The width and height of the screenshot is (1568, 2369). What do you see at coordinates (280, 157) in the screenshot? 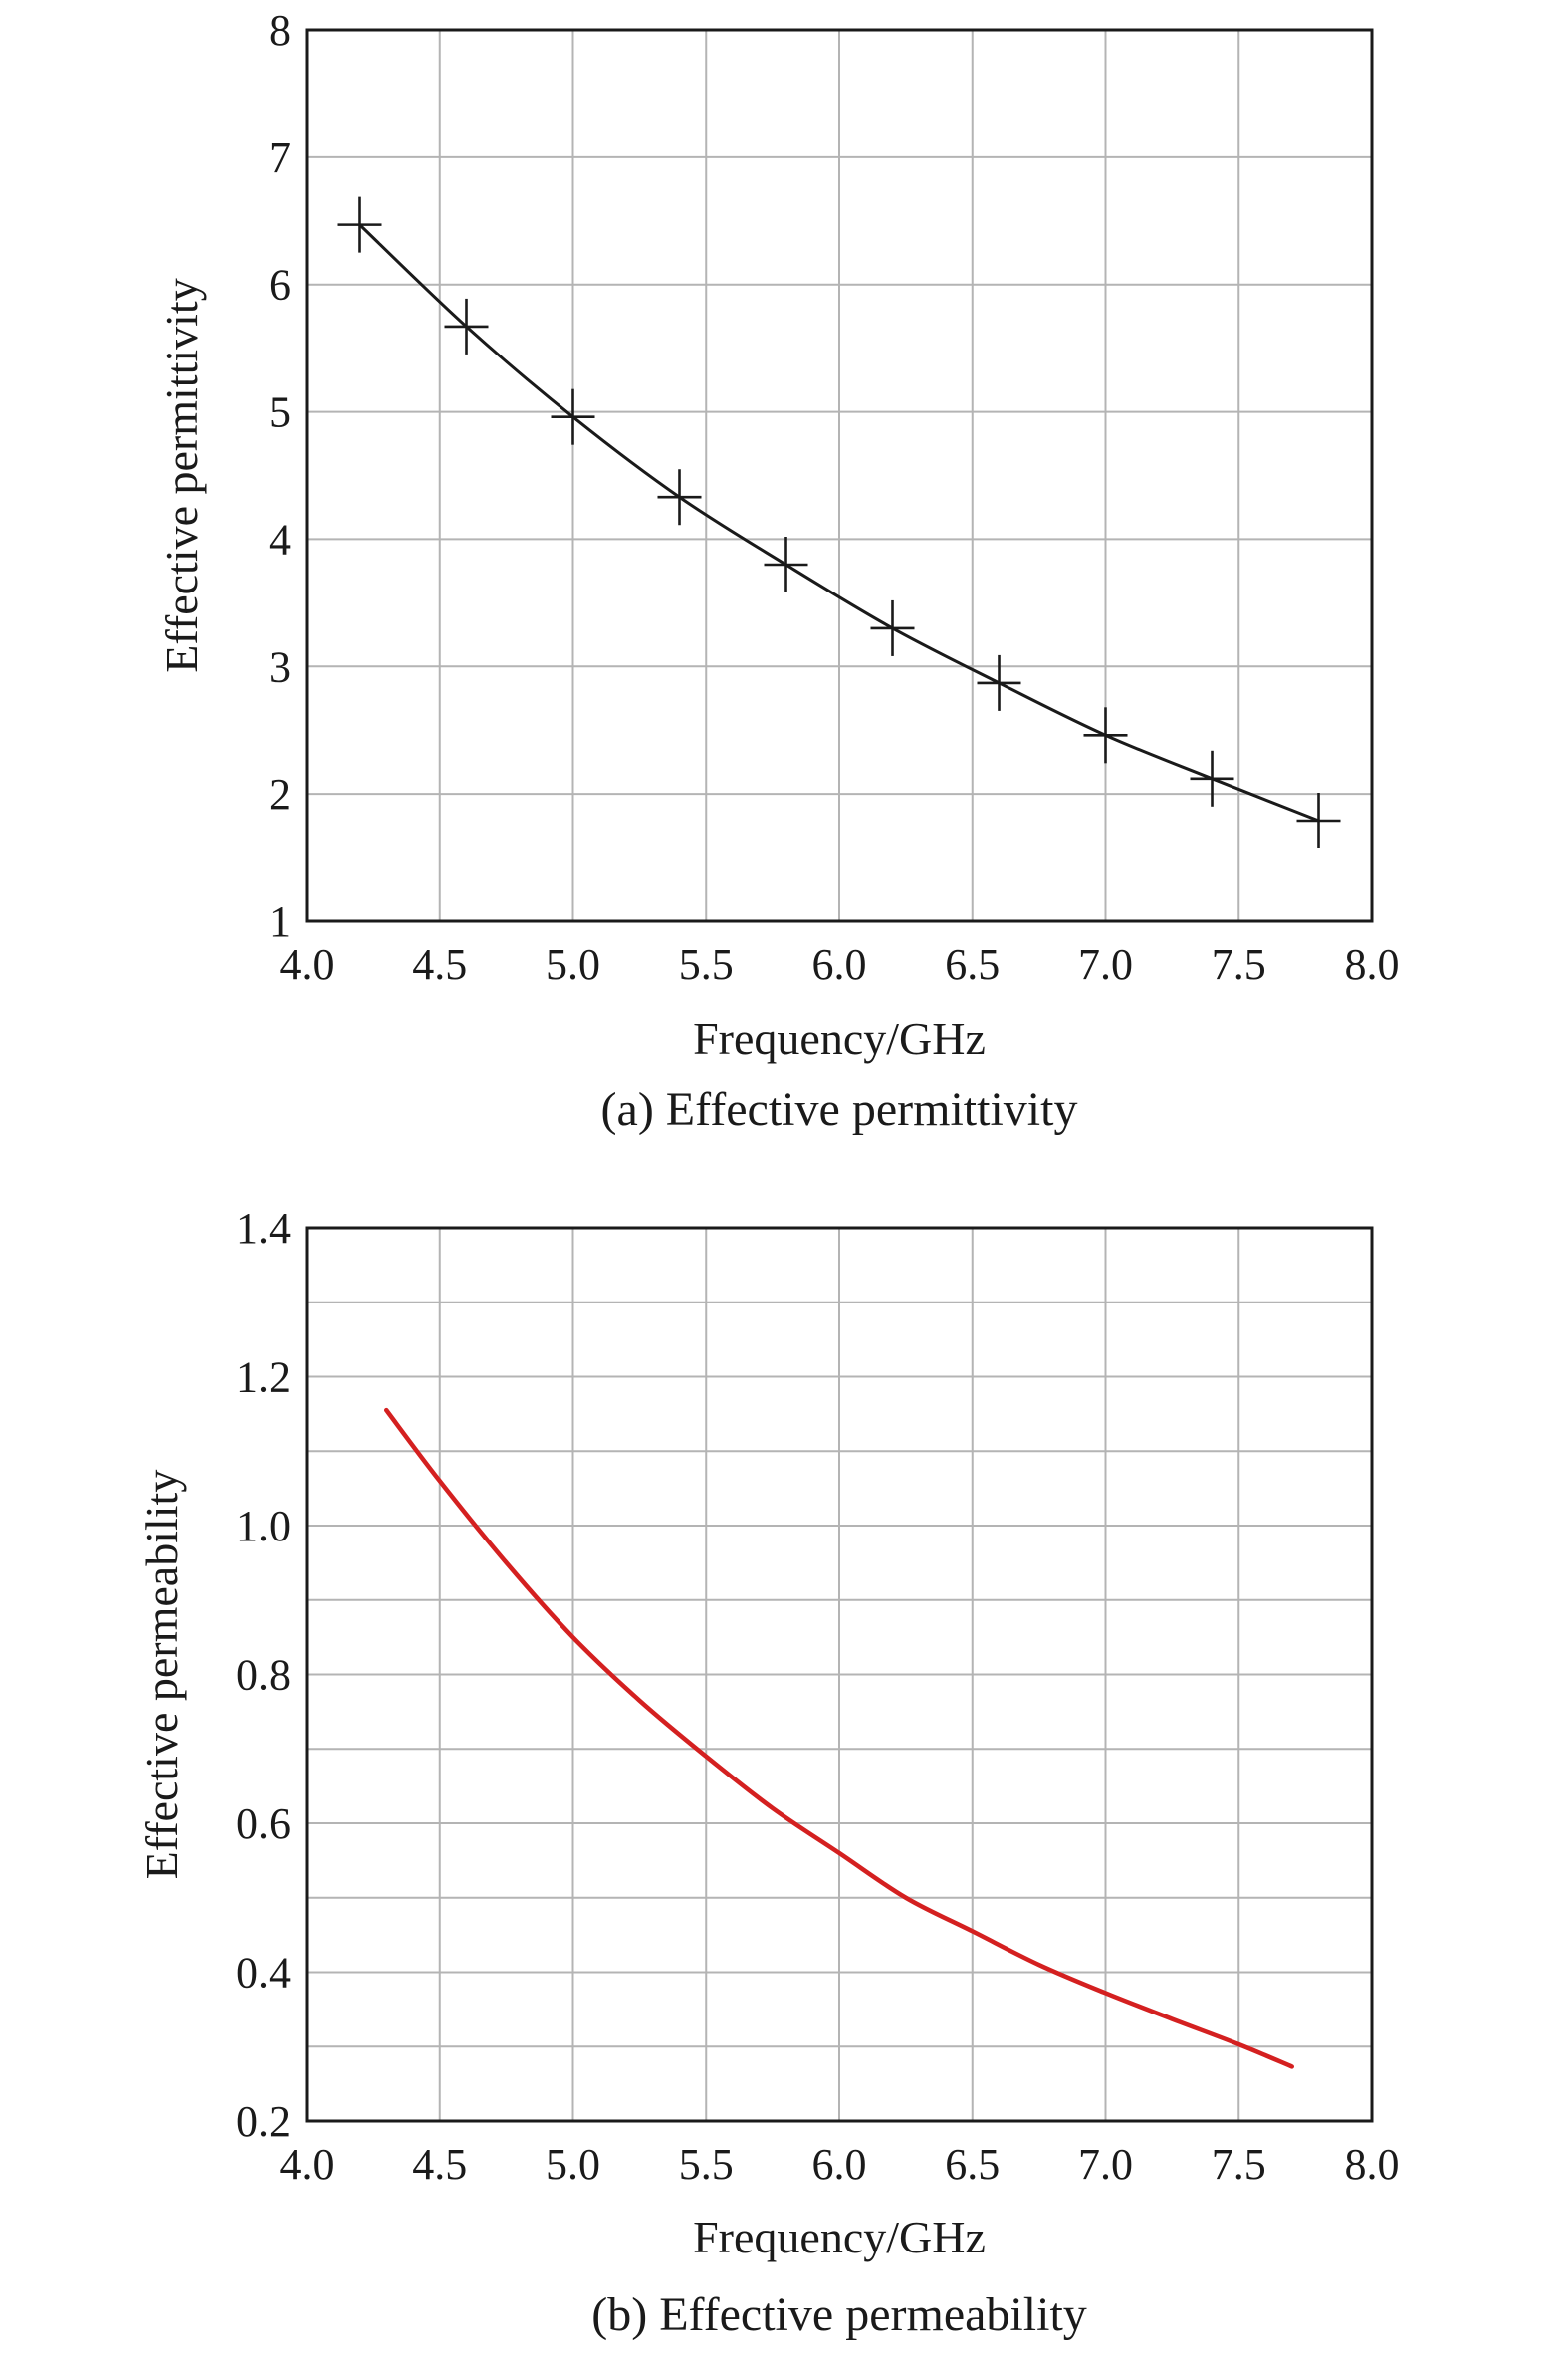
I see `y-tick-label: 7` at bounding box center [280, 157].